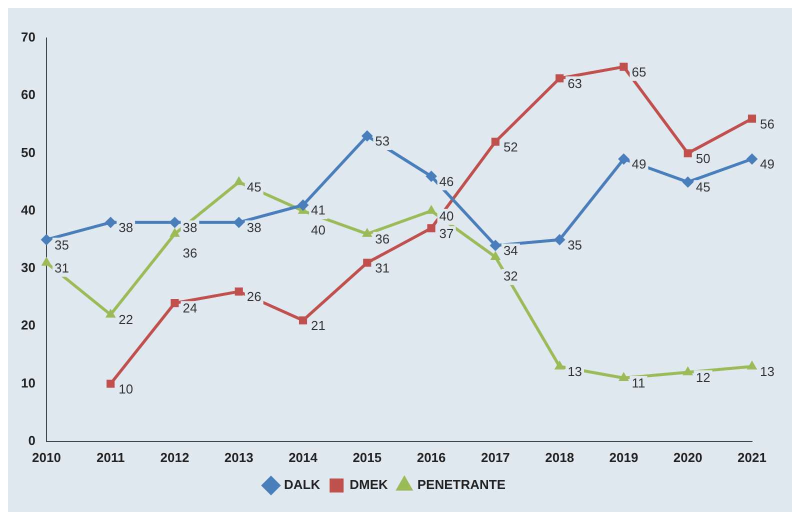  I want to click on data-label: 26, so click(254, 296).